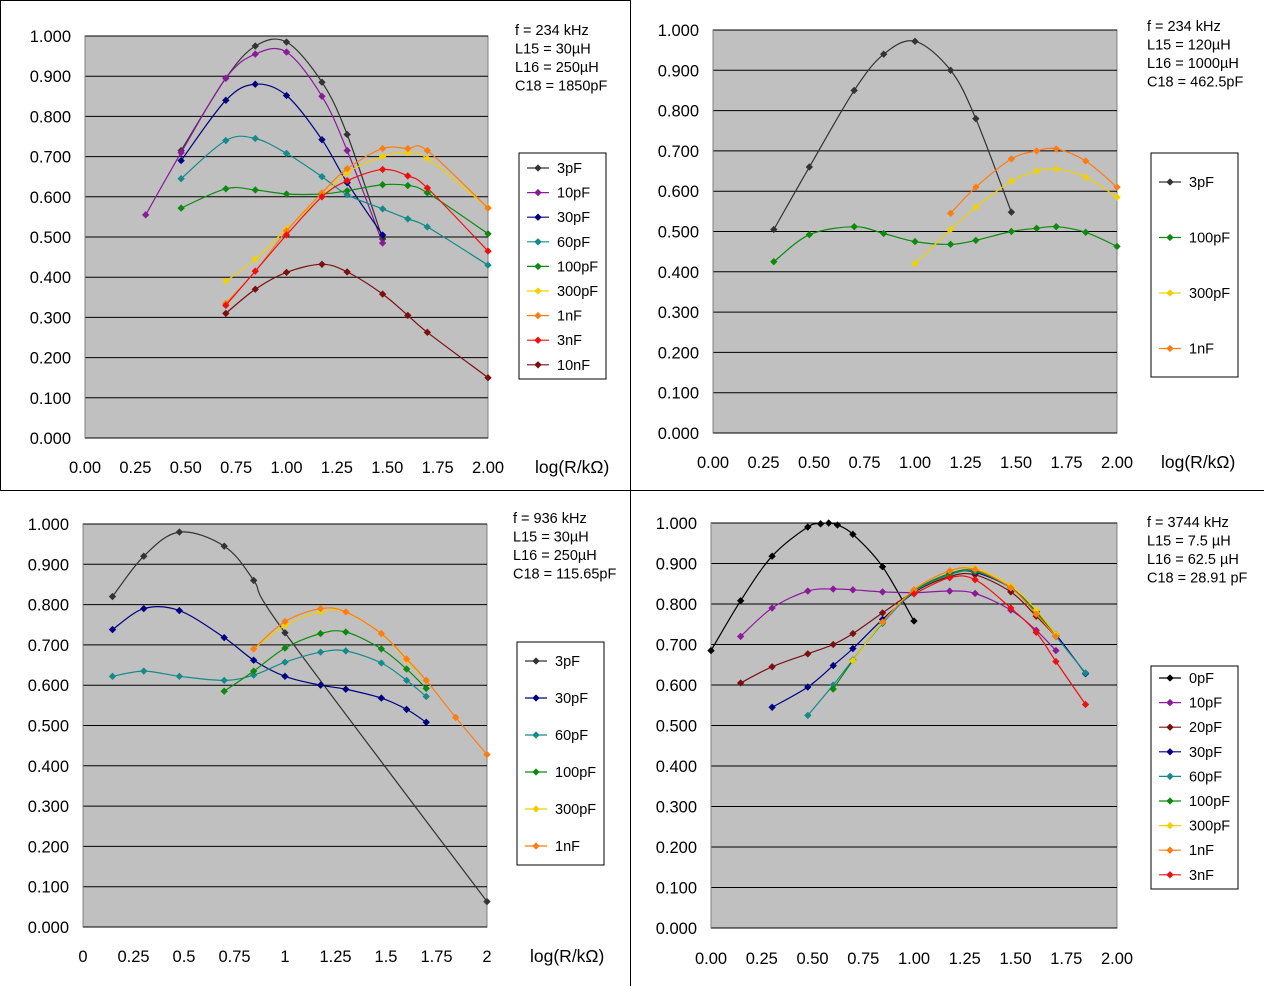  Describe the element at coordinates (1188, 523) in the screenshot. I see `annotation-line: f = 3744 kHz` at that location.